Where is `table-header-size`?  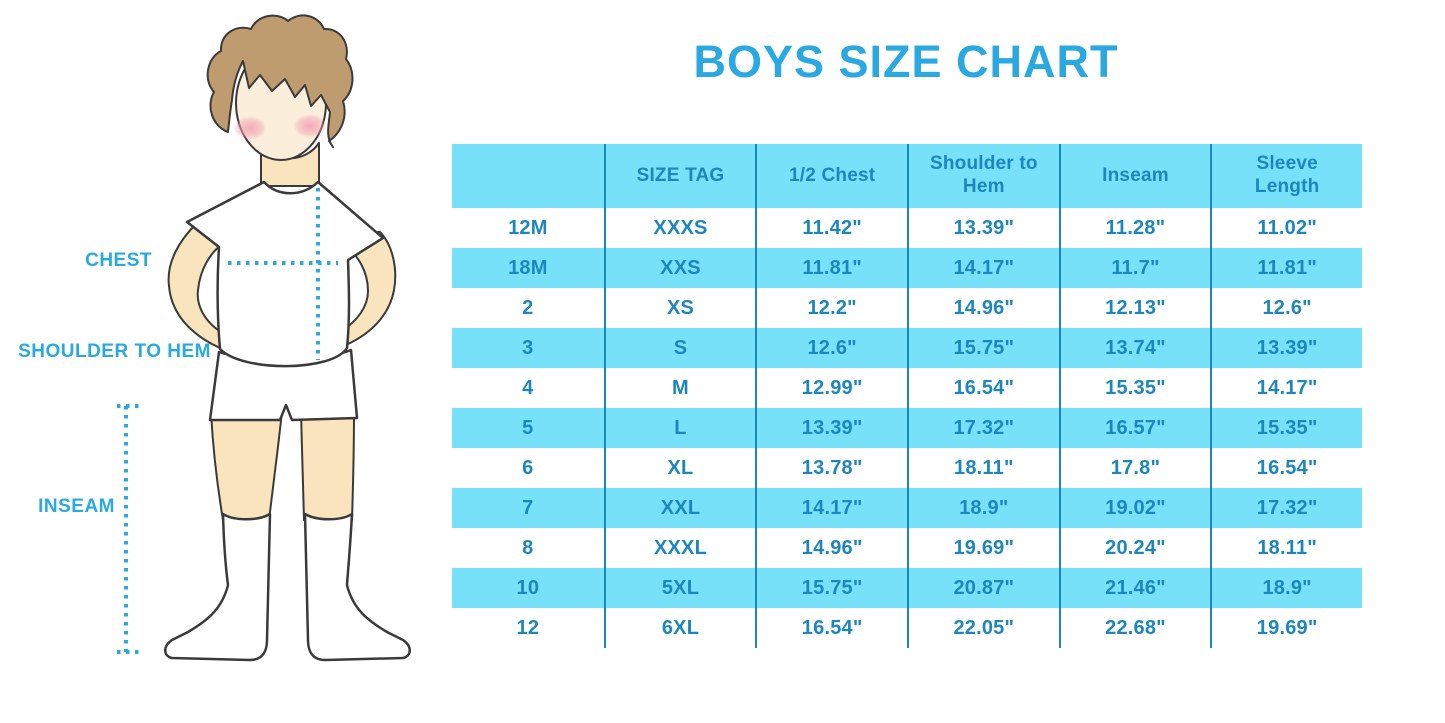 table-header-size is located at coordinates (528, 176).